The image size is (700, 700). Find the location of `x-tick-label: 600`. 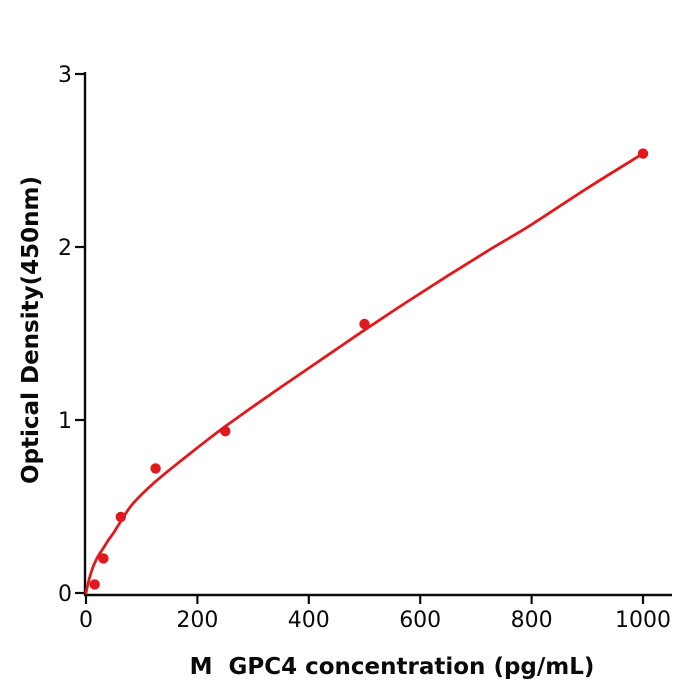

x-tick-label: 600 is located at coordinates (420, 620).